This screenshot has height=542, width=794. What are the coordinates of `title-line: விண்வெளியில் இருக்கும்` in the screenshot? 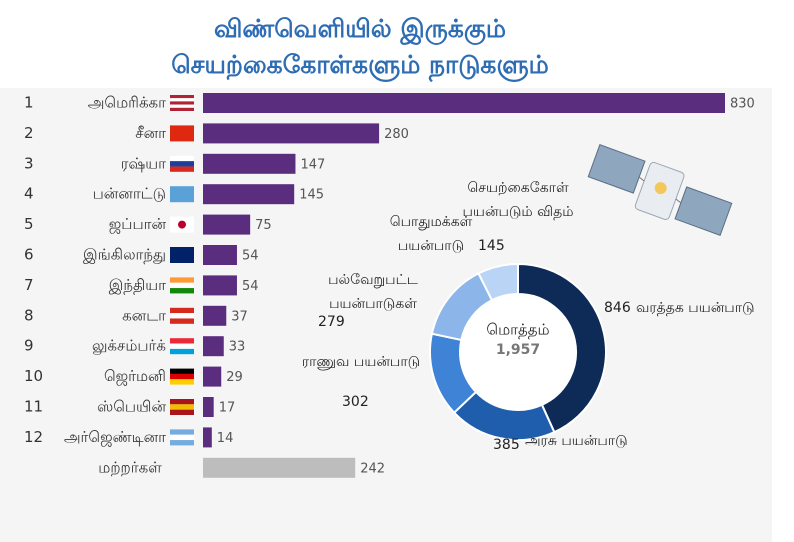 It's located at (360, 30).